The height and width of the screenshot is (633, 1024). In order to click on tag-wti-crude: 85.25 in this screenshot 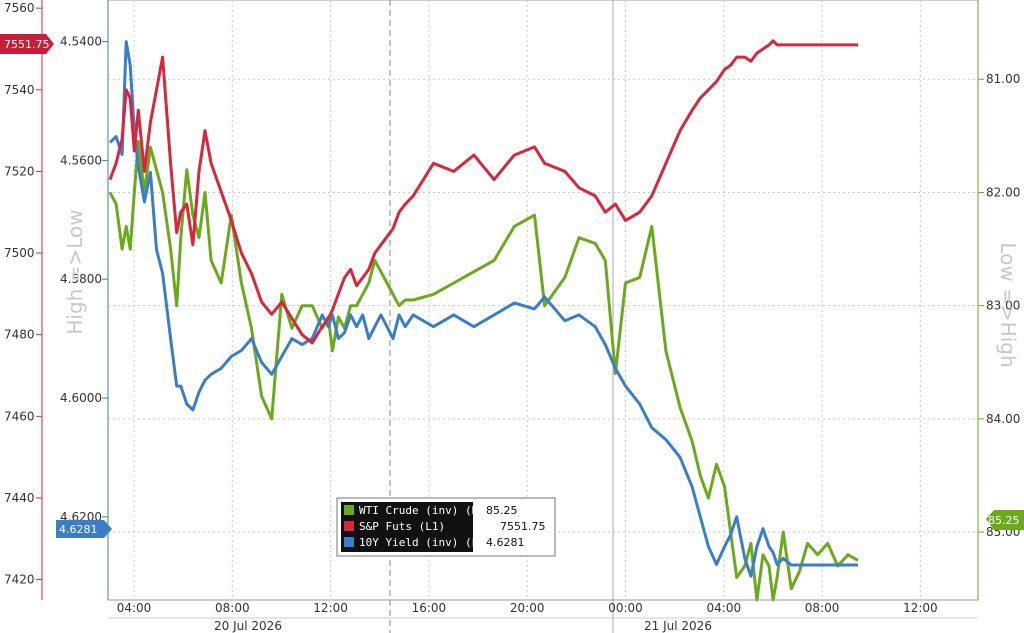, I will do `click(1005, 520)`.